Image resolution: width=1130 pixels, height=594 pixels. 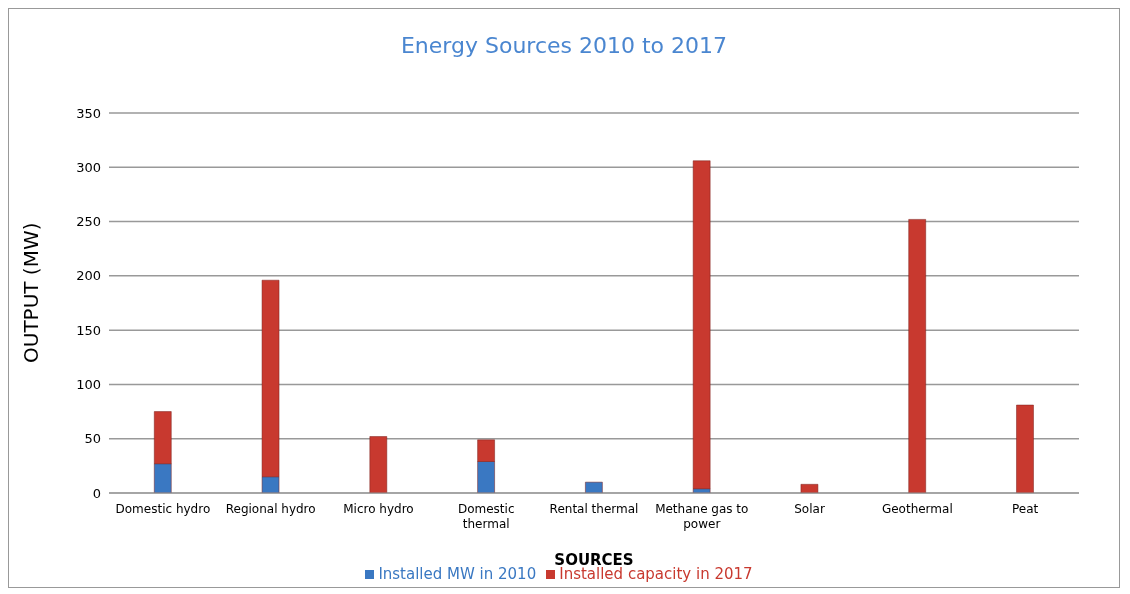 What do you see at coordinates (88, 222) in the screenshot?
I see `y-tick-label: 250` at bounding box center [88, 222].